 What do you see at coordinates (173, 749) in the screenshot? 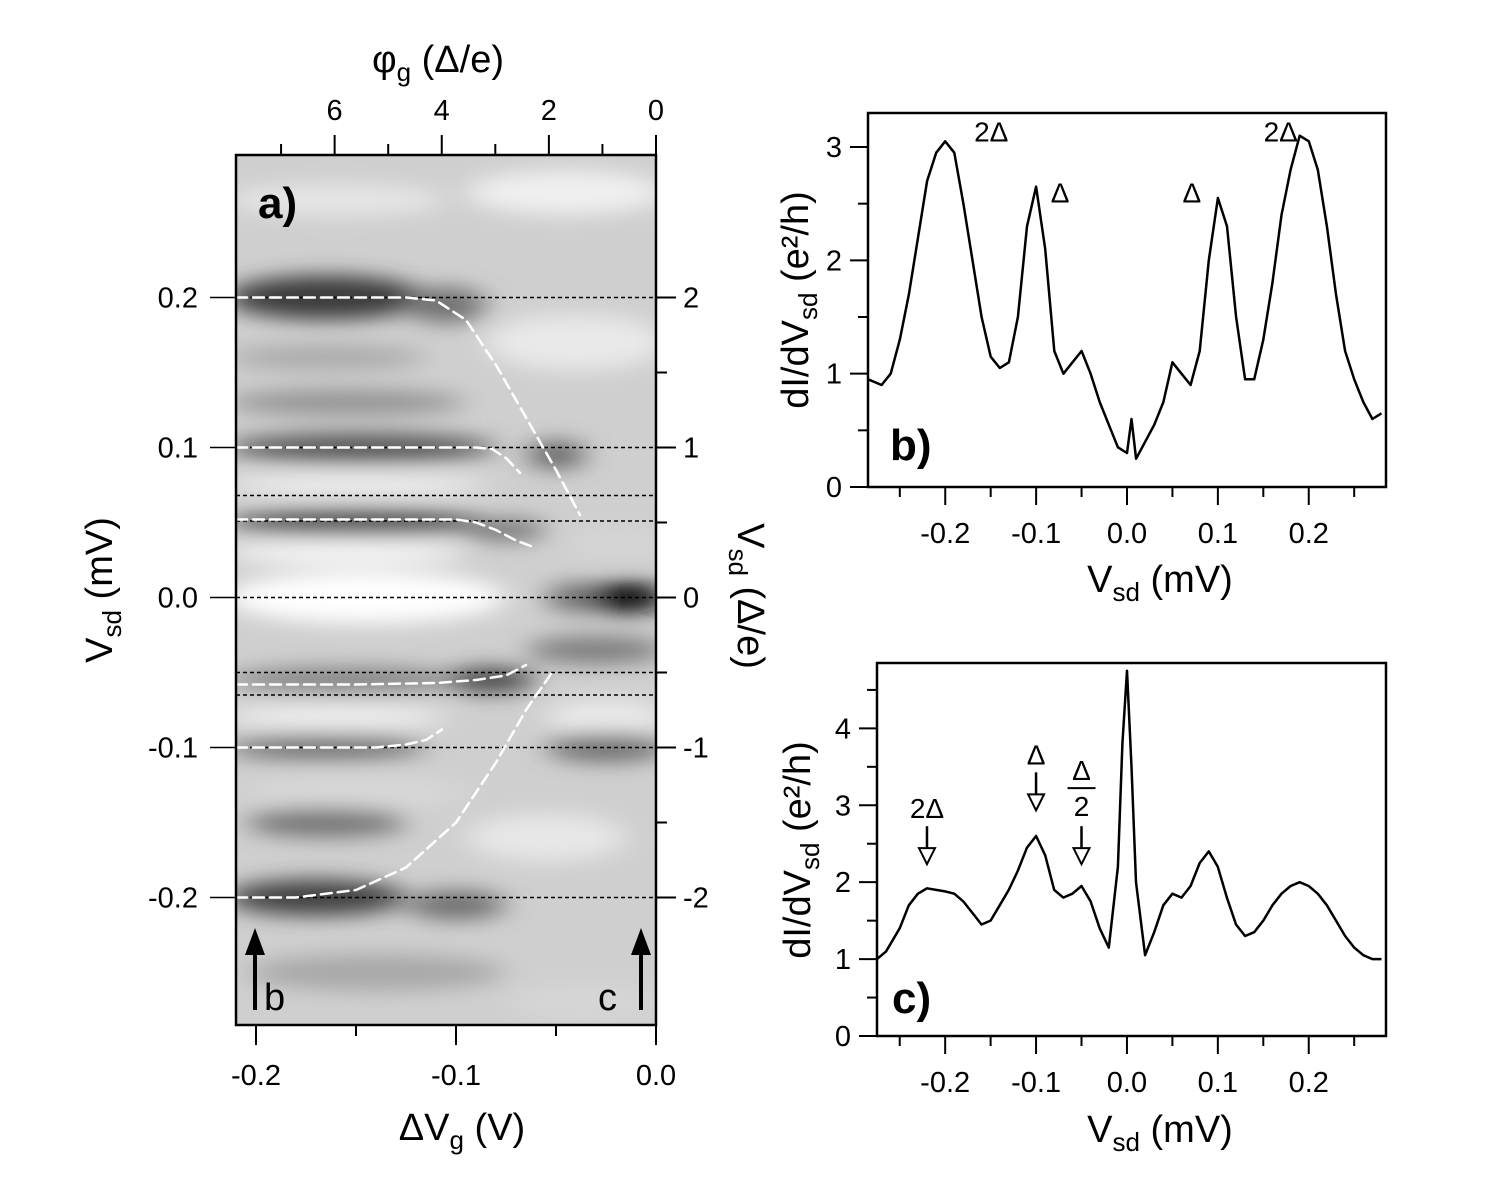
I see `y-tick-label: -0.1` at bounding box center [173, 749].